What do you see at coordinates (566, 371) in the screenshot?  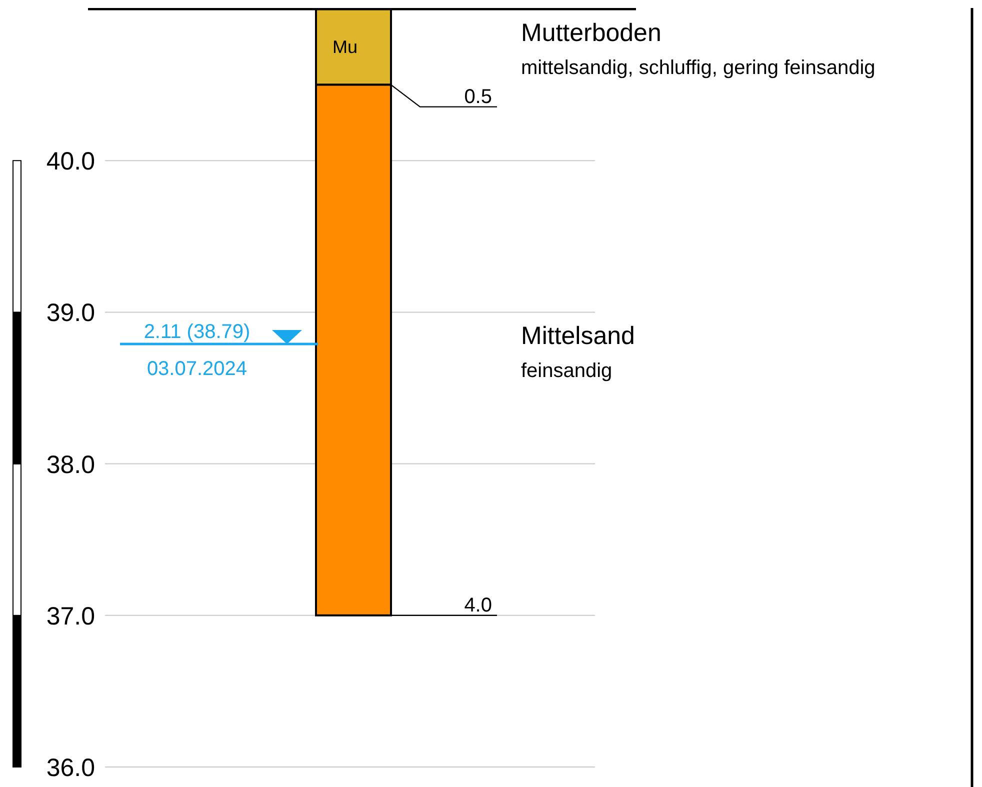 I see `annotation: feinsandig` at bounding box center [566, 371].